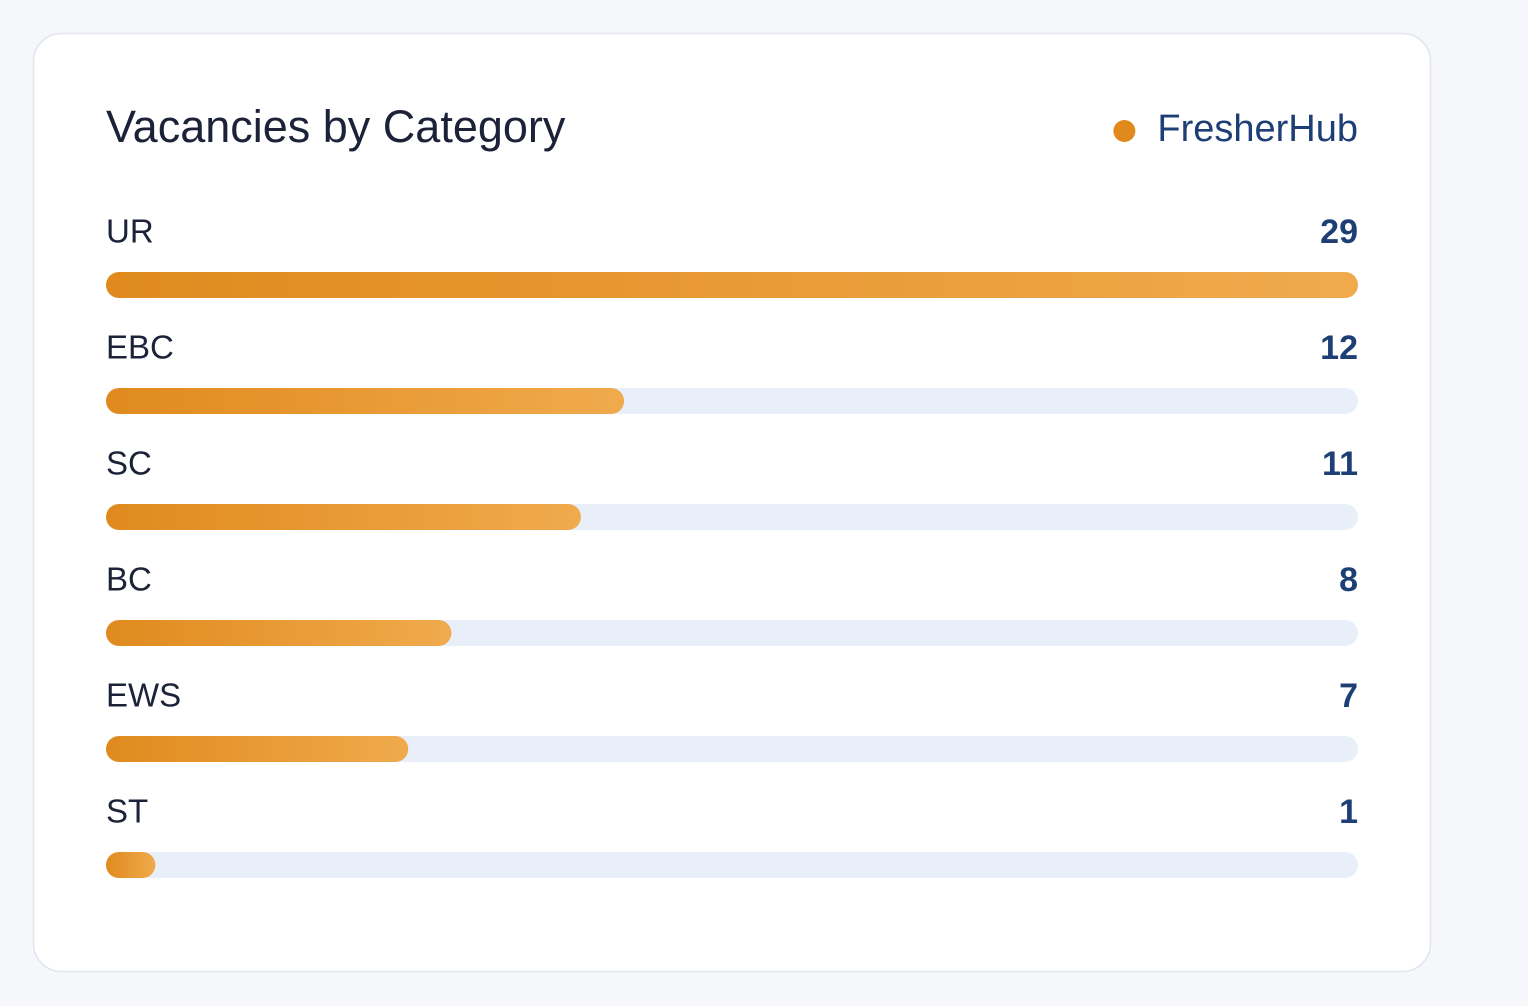 The width and height of the screenshot is (1528, 1006). I want to click on legend-label: FresherHub, so click(1257, 129).